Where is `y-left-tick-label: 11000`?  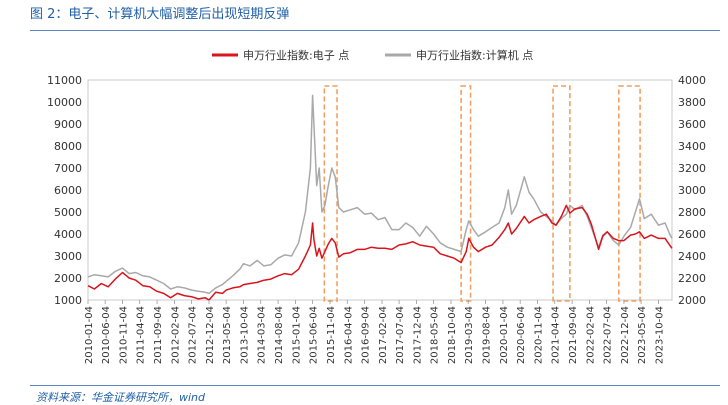
y-left-tick-label: 11000 is located at coordinates (64, 80).